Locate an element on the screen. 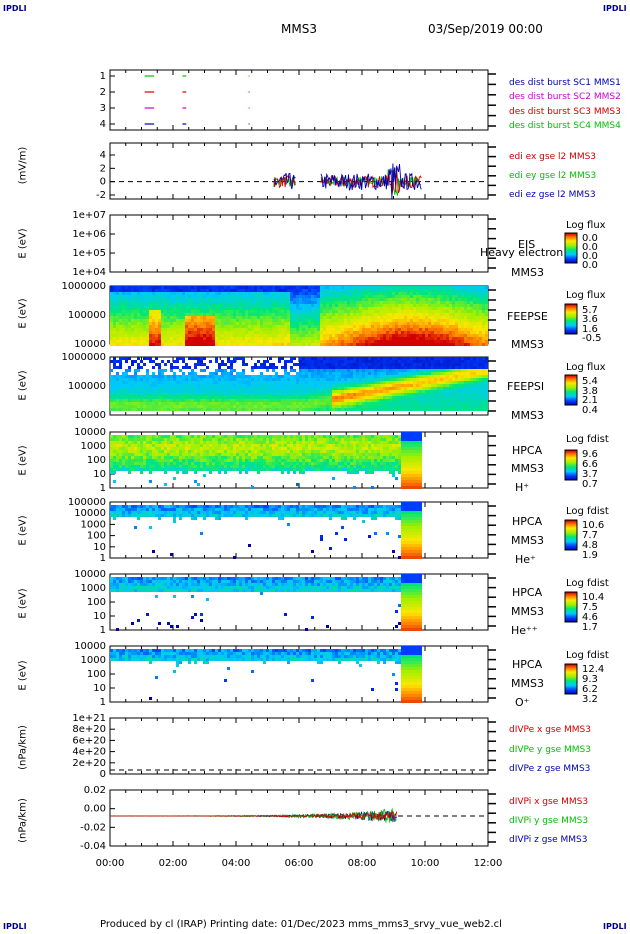  y-tick-label: 10000 is located at coordinates (90, 344).